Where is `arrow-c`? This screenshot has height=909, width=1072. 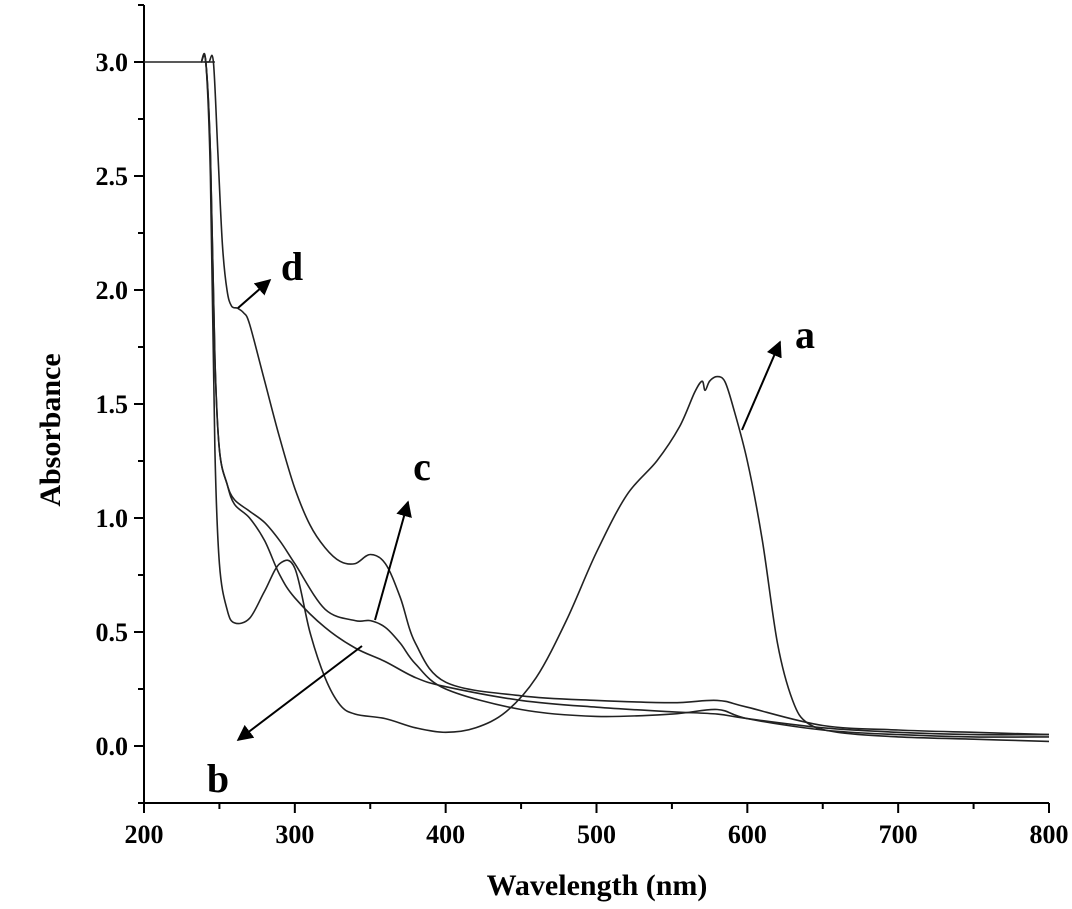
arrow-c is located at coordinates (393, 560).